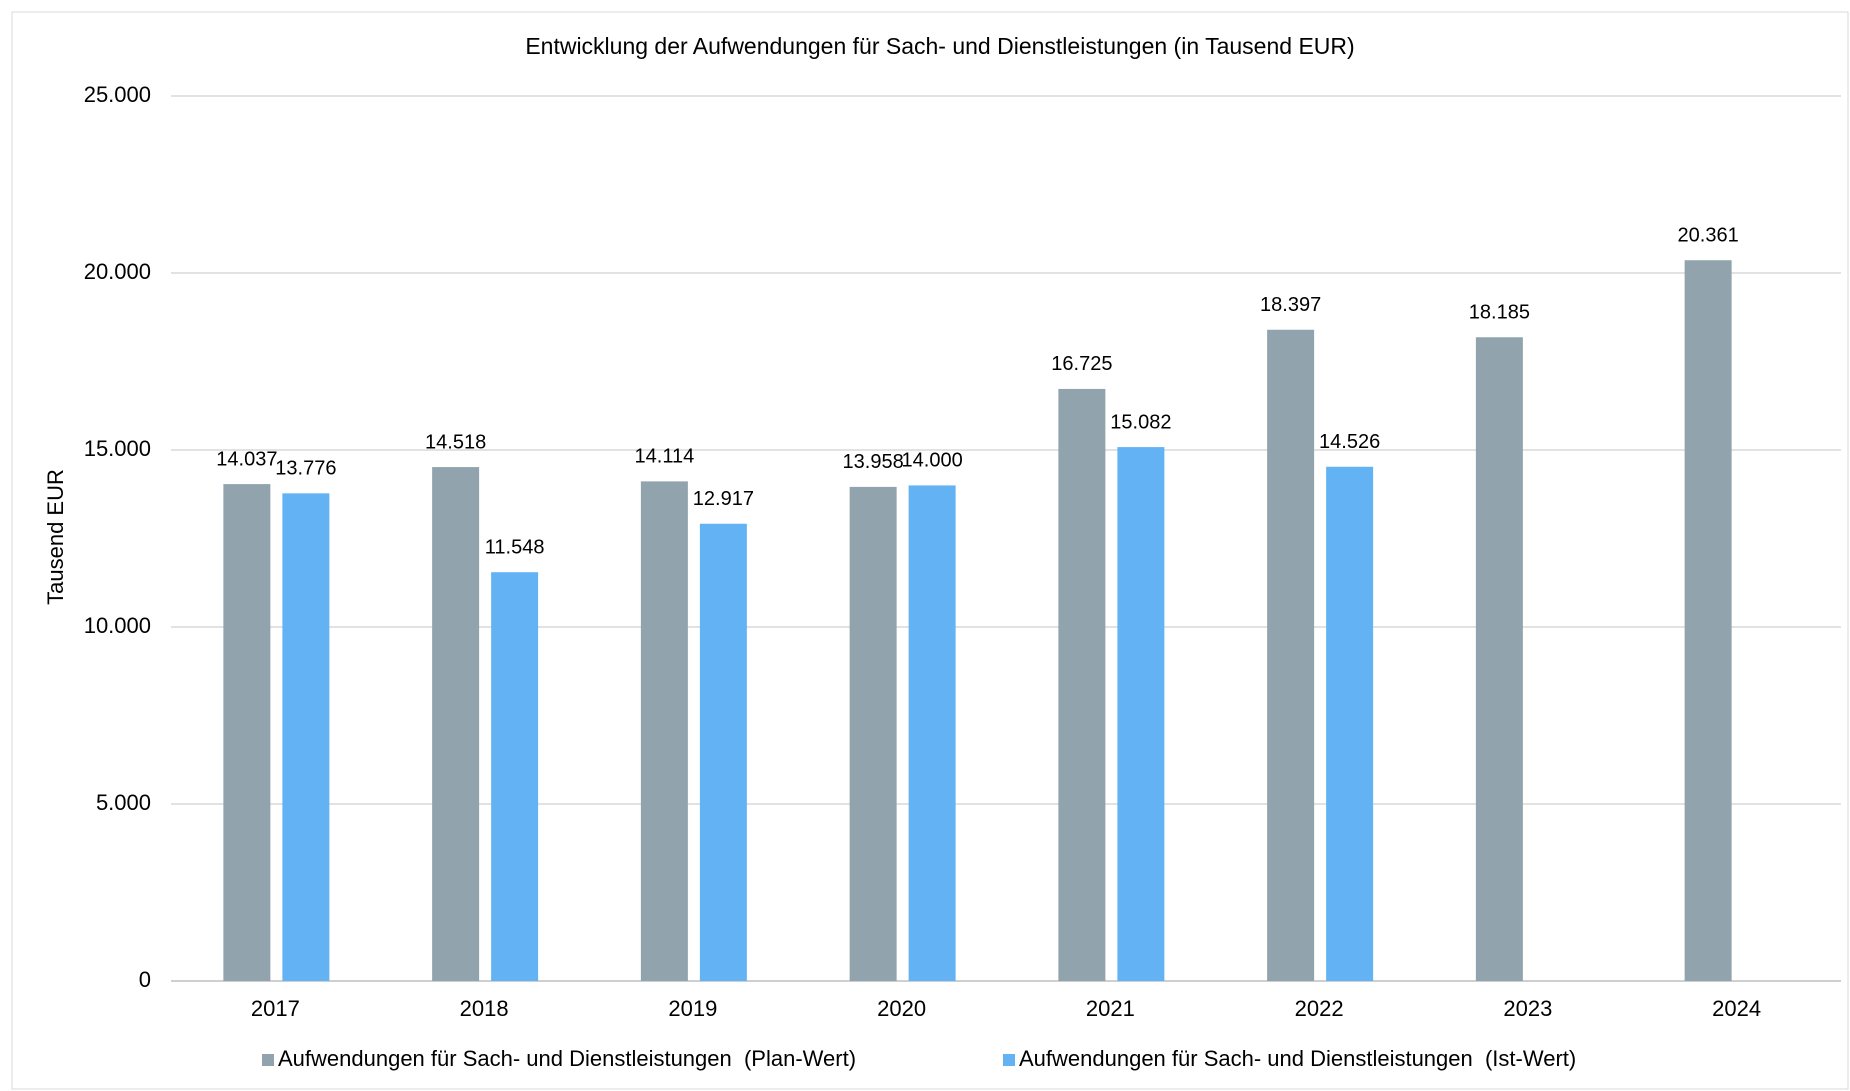  I want to click on data-label: 14.526, so click(1349, 442).